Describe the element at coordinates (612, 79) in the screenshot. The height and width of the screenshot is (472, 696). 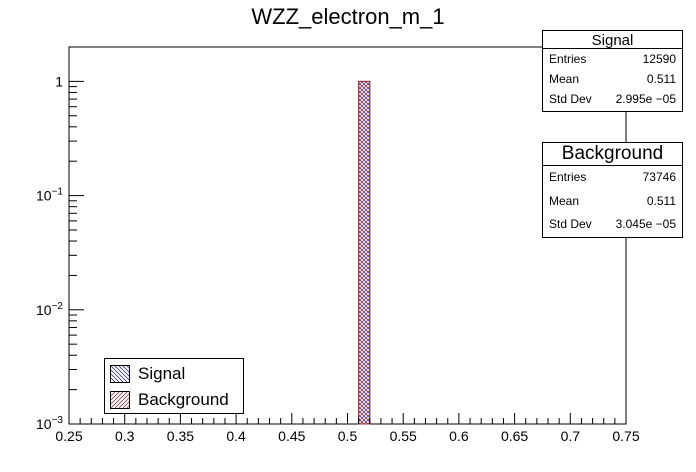
I see `signal-mean-row: Mean 0.511` at that location.